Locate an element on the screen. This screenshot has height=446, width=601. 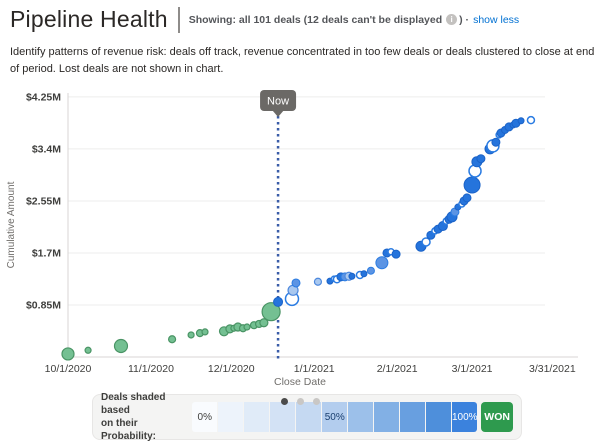
x-tick-label: 3/1/2021 is located at coordinates (472, 369).